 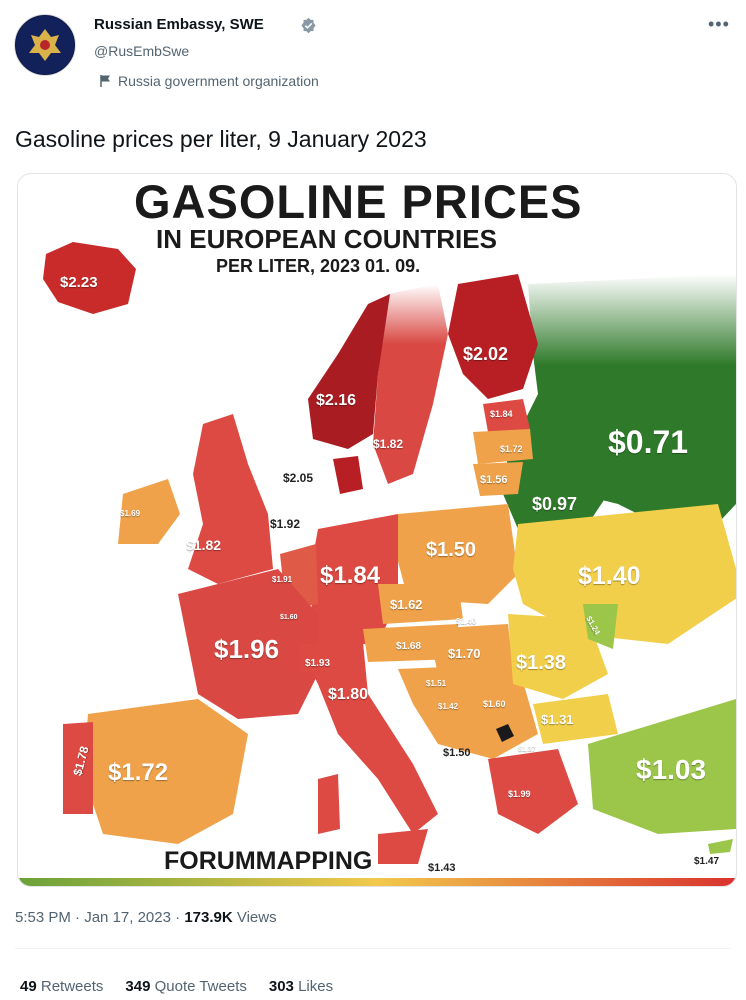 What do you see at coordinates (281, 986) in the screenshot?
I see `likes-count: 303` at bounding box center [281, 986].